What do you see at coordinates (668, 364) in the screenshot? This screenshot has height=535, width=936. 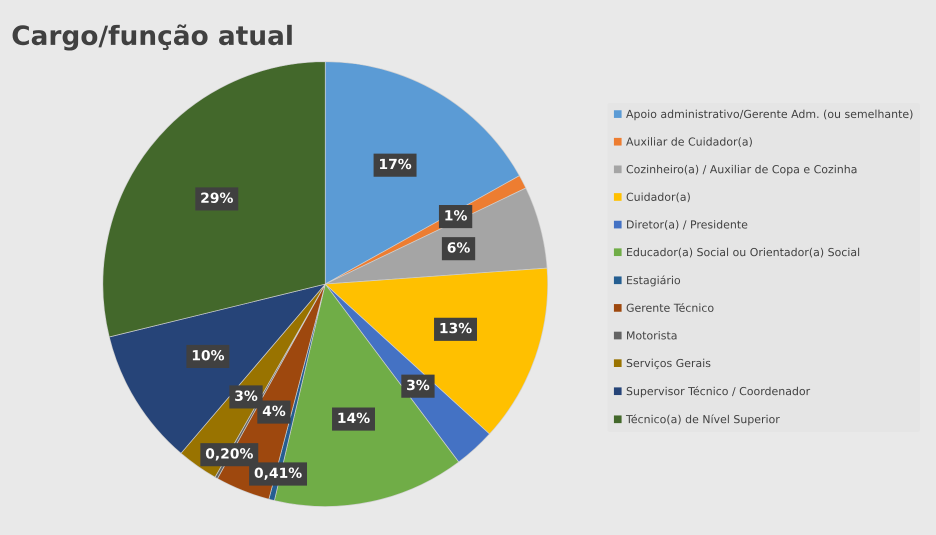 I see `legend-label: Serviços Gerais` at bounding box center [668, 364].